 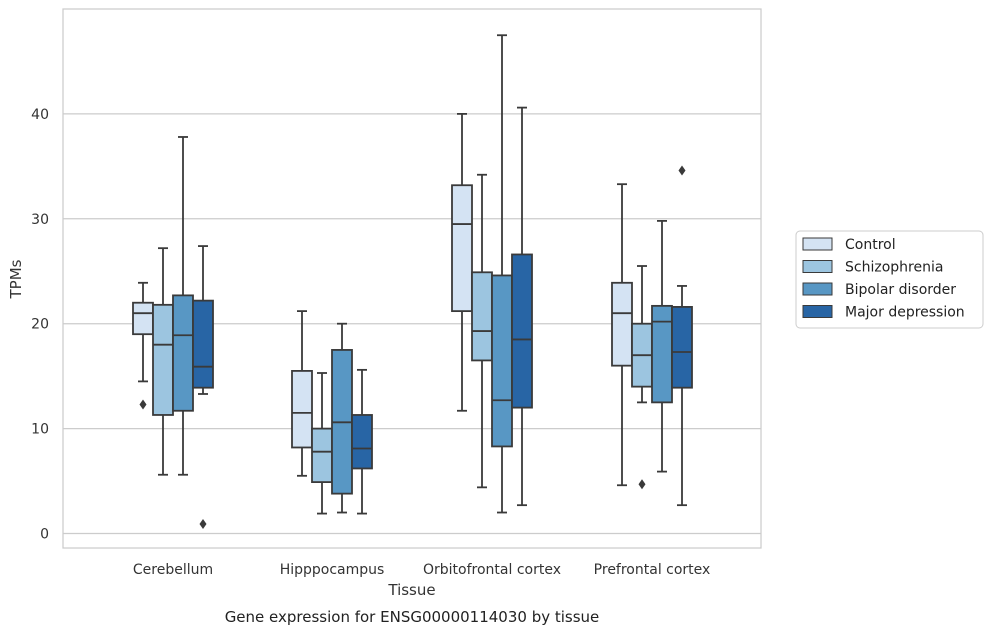 What do you see at coordinates (16, 279) in the screenshot?
I see `y-axis-label: TPMs` at bounding box center [16, 279].